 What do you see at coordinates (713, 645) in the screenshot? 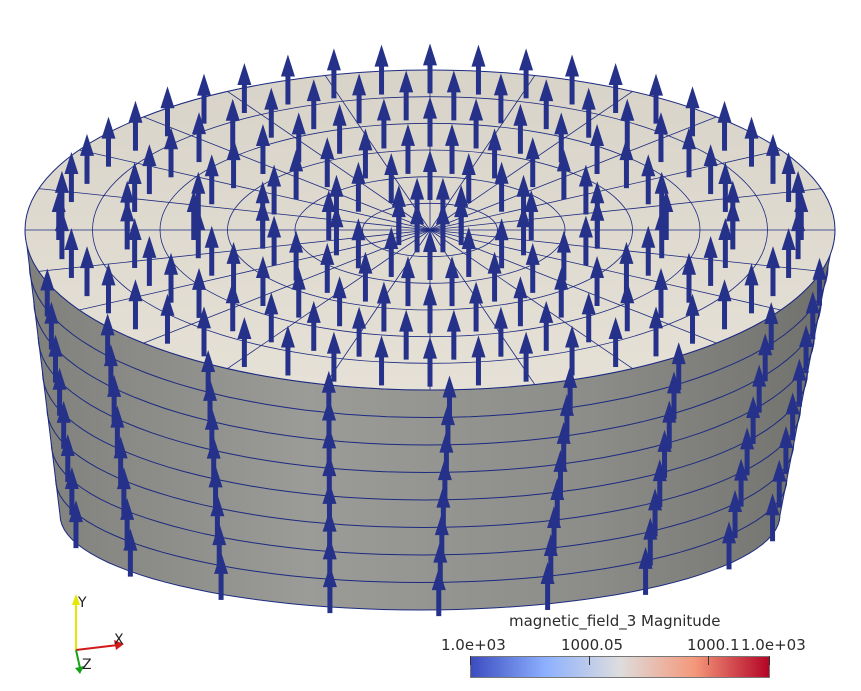
I see `colorbar-mid2-label: 1000.1` at bounding box center [713, 645].